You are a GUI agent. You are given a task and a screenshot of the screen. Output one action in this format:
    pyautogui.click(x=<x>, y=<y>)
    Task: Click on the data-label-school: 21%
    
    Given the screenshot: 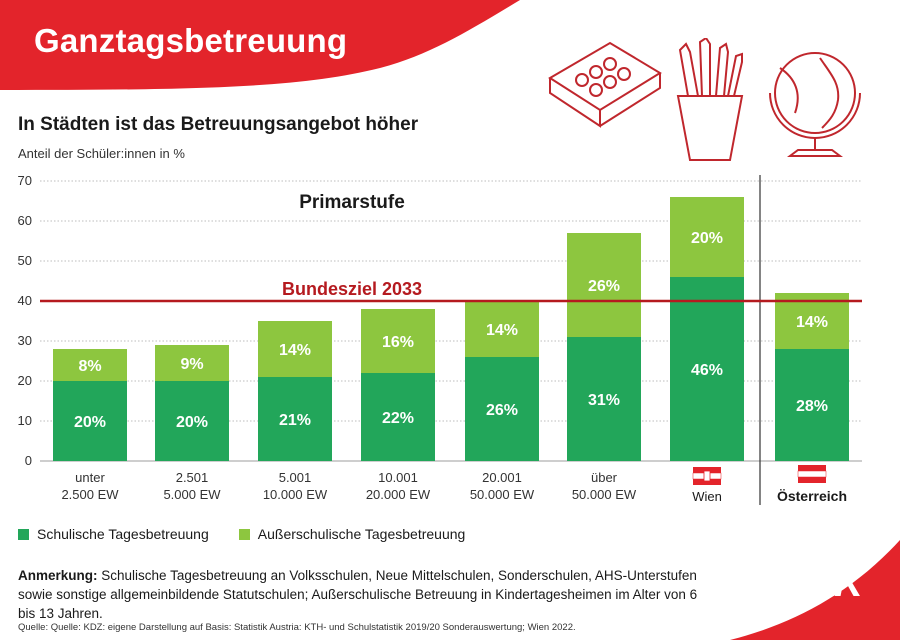 What is the action you would take?
    pyautogui.click(x=295, y=420)
    